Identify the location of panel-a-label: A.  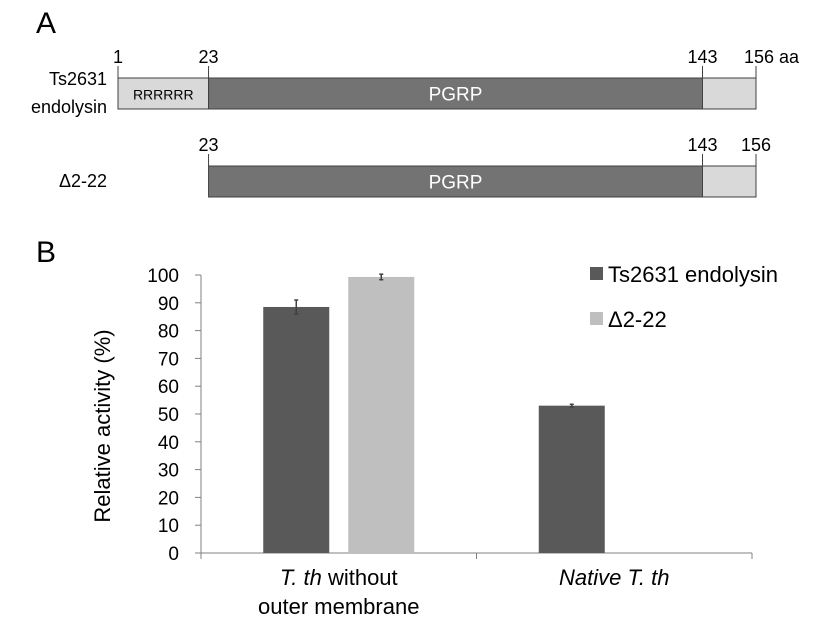
(46, 23).